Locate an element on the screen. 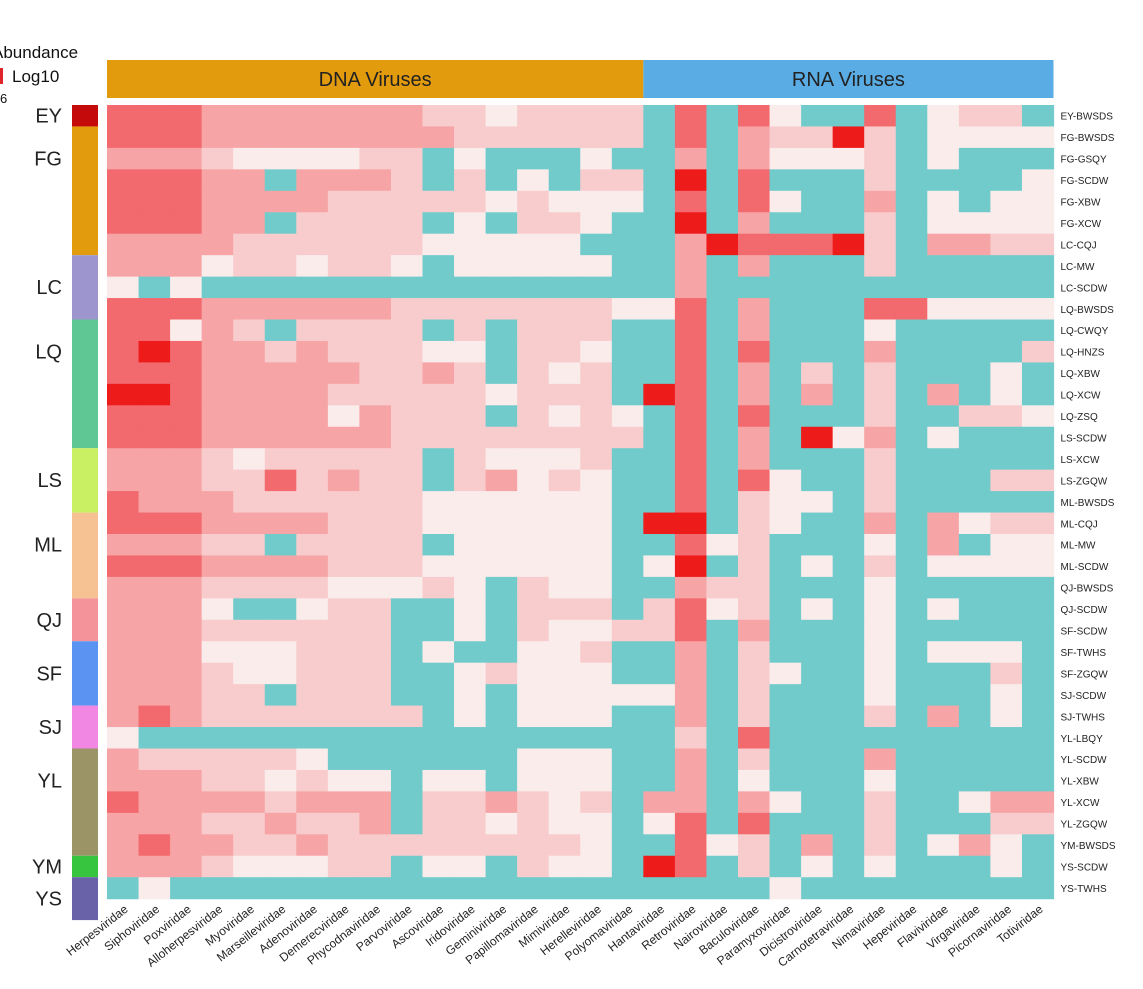 Image resolution: width=1143 pixels, height=989 pixels. heatmap-cell-FG-XBW-Myoviridae is located at coordinates (249, 201).